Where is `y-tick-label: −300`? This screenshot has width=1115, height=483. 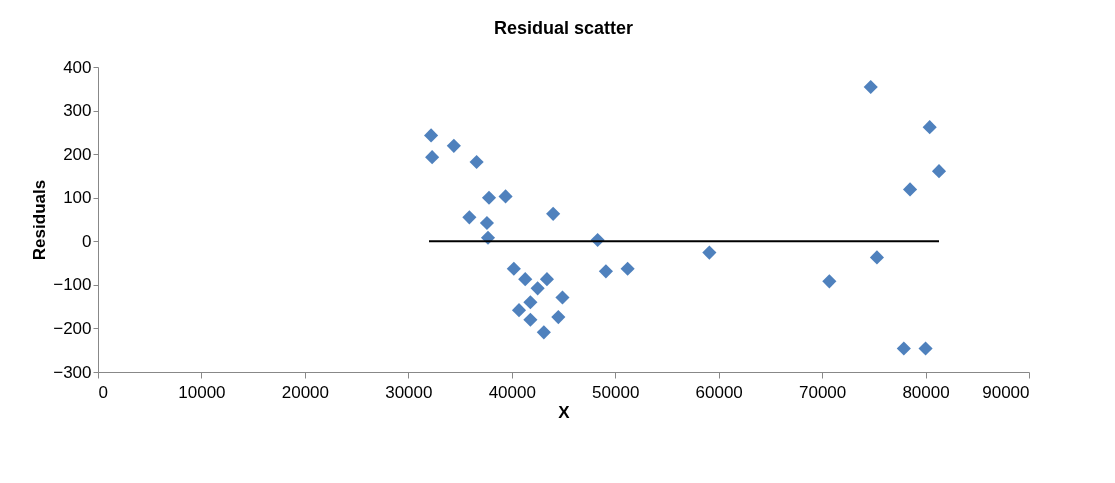 y-tick-label: −300 is located at coordinates (72, 372).